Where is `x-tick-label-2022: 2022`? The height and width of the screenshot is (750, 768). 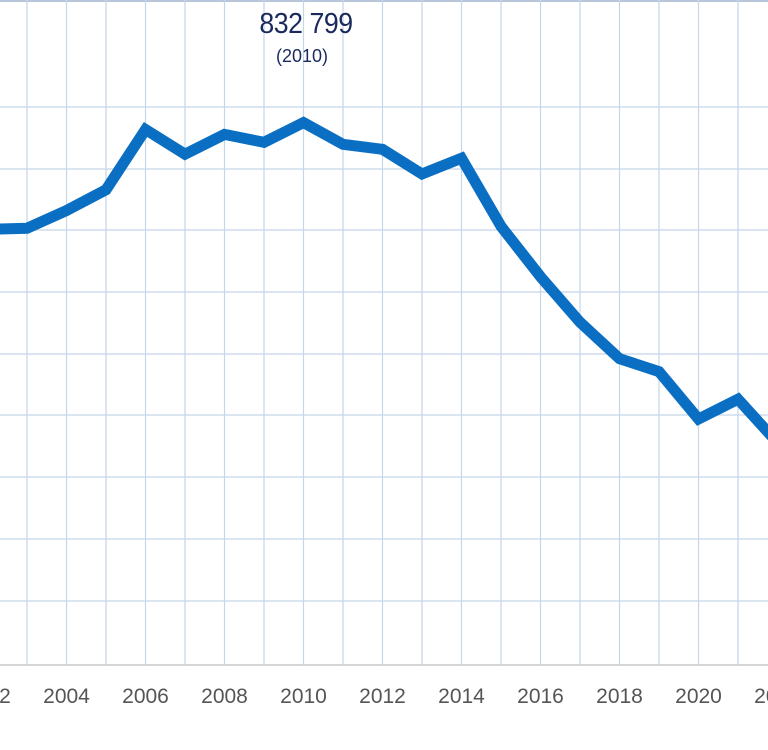
x-tick-label-2022: 2022 is located at coordinates (761, 696).